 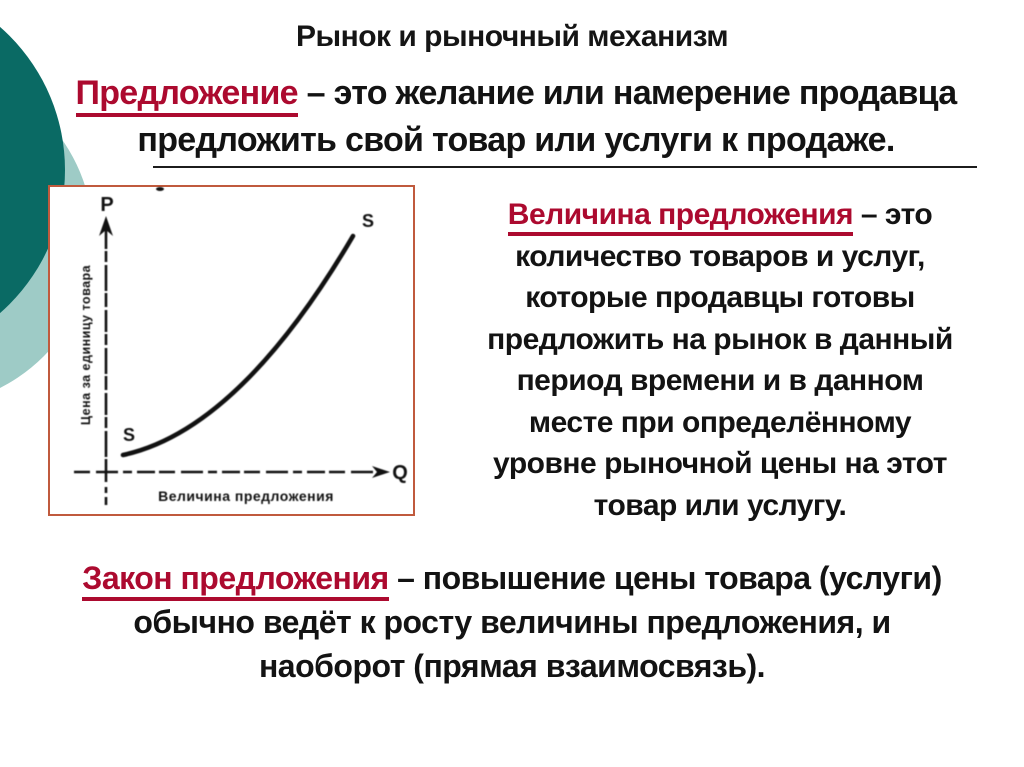 What do you see at coordinates (187, 95) in the screenshot?
I see `supply-term: Предложение` at bounding box center [187, 95].